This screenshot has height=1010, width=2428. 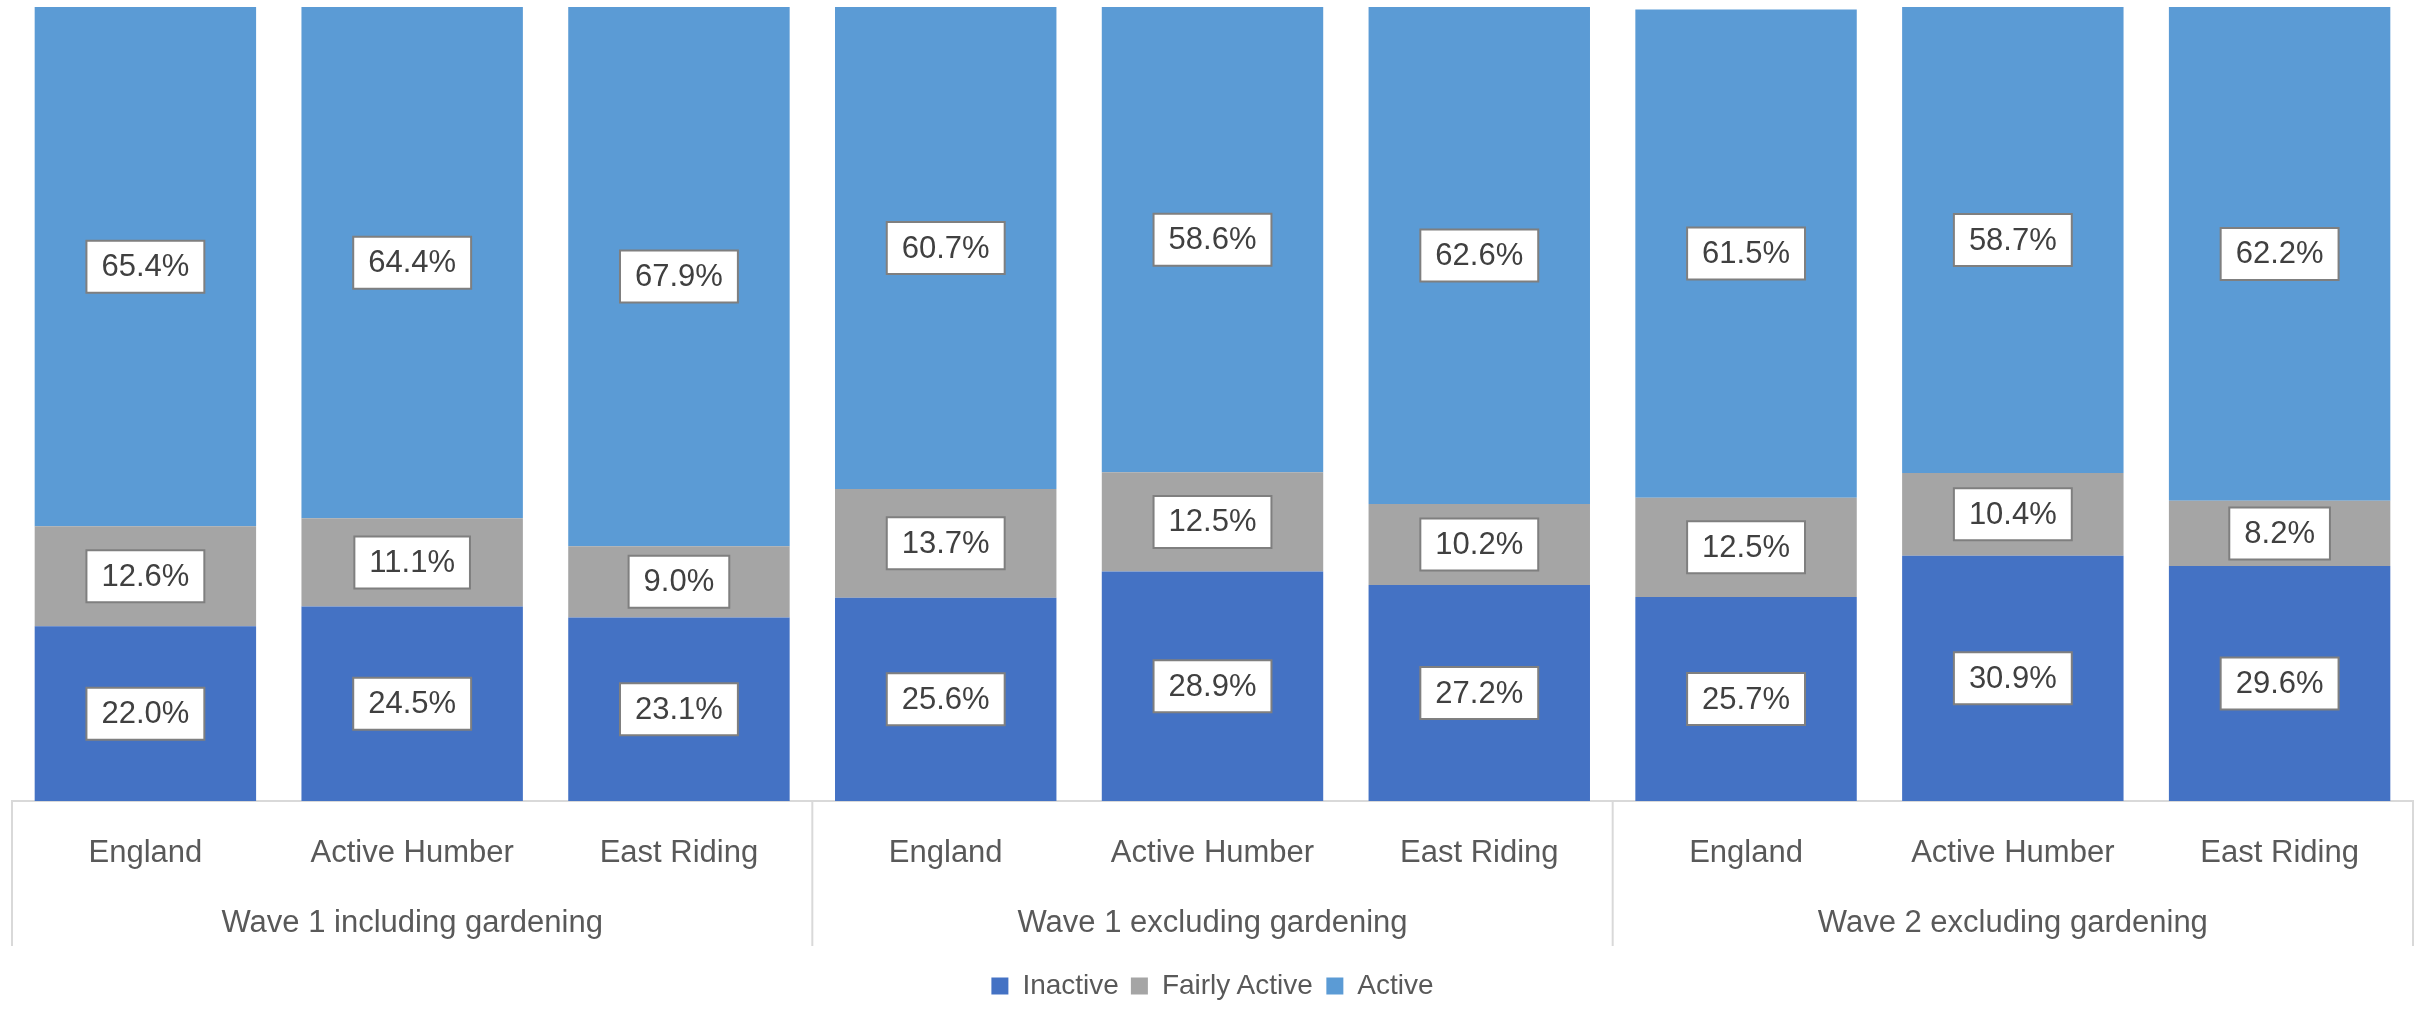 I want to click on data-label: 61.5%, so click(x=1746, y=253).